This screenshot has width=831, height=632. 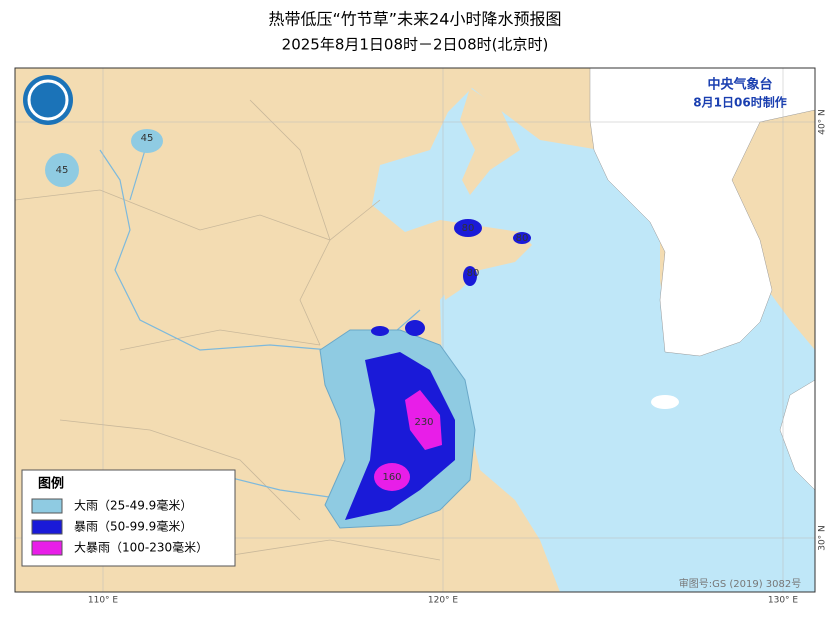 What do you see at coordinates (141, 547) in the screenshot?
I see `legend-label: 大暴雨（100-230毫米）` at bounding box center [141, 547].